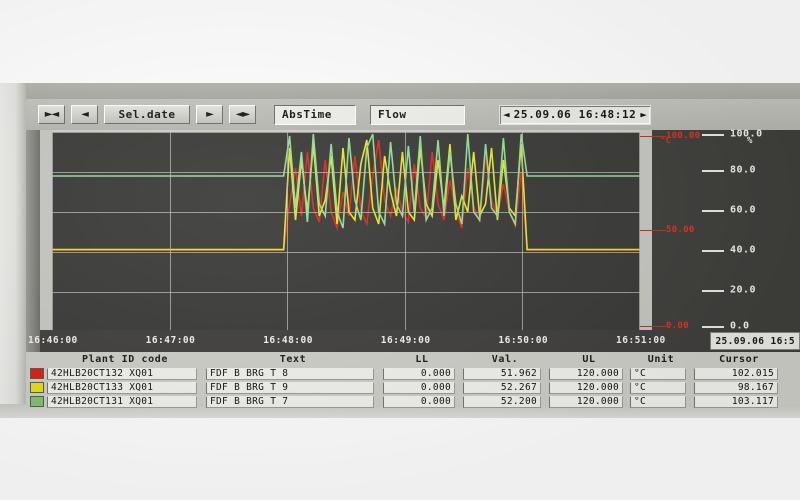 The image size is (800, 500). Describe the element at coordinates (502, 401) in the screenshot. I see `cell-val: 52.200` at that location.